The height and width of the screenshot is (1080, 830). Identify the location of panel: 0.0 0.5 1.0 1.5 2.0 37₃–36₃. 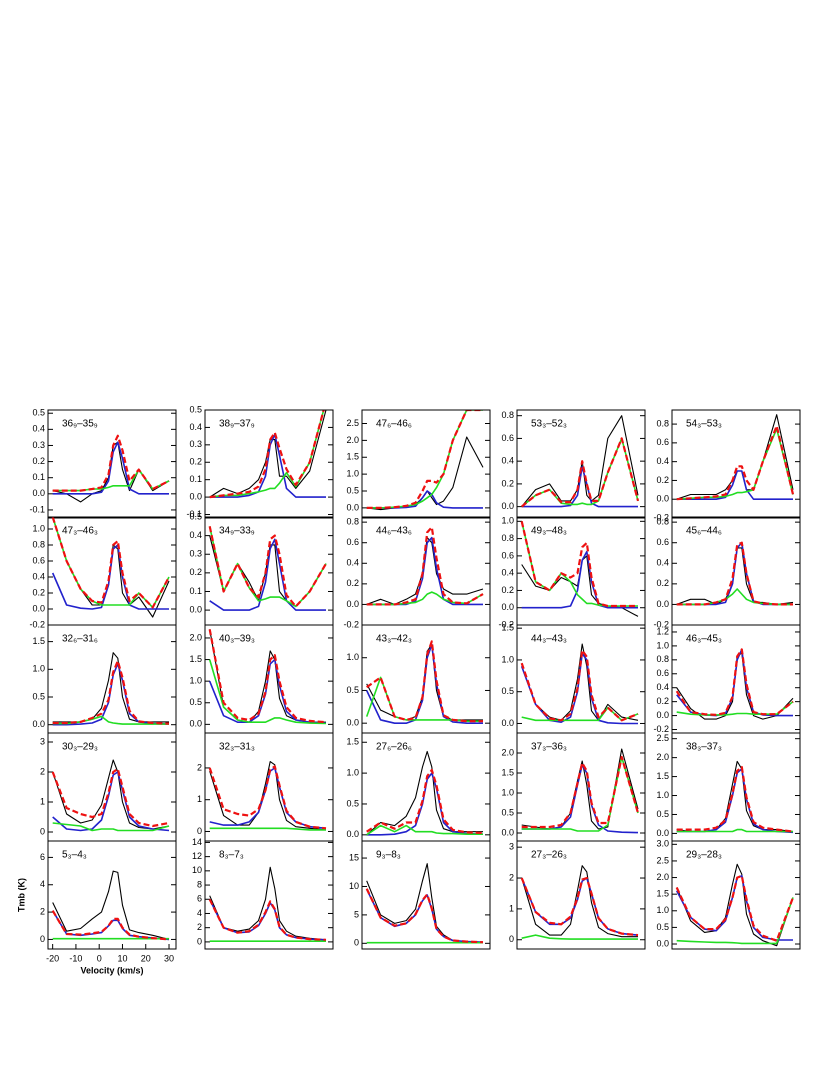
(573, 787).